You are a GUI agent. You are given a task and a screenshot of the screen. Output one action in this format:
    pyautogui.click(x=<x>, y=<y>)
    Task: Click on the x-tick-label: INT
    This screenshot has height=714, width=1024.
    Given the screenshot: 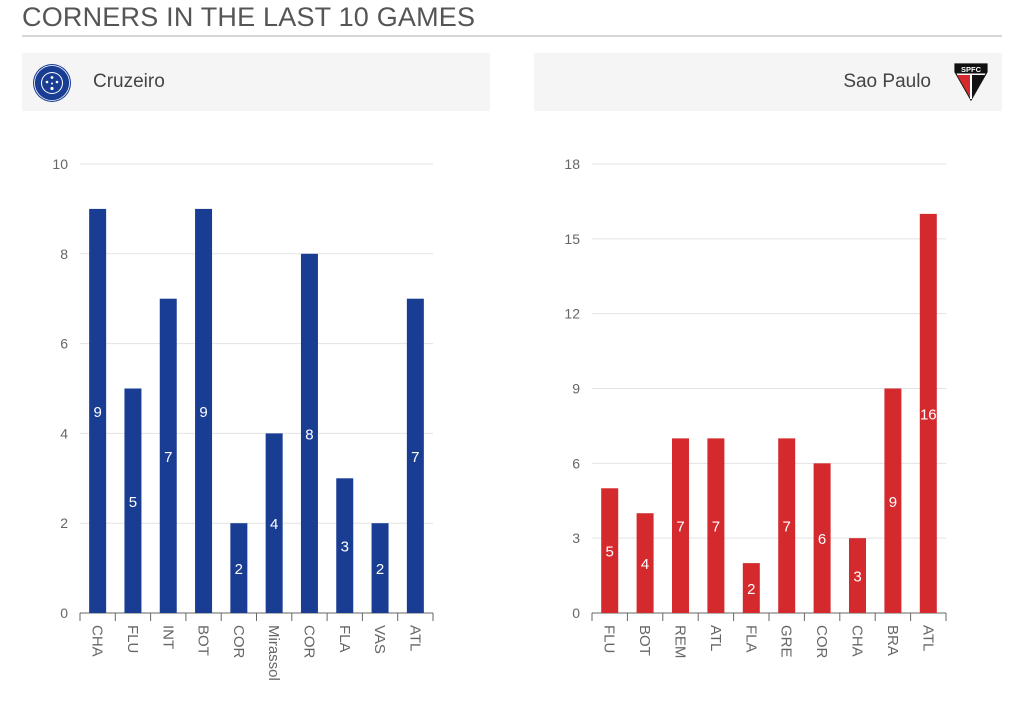 What is the action you would take?
    pyautogui.click(x=167, y=637)
    